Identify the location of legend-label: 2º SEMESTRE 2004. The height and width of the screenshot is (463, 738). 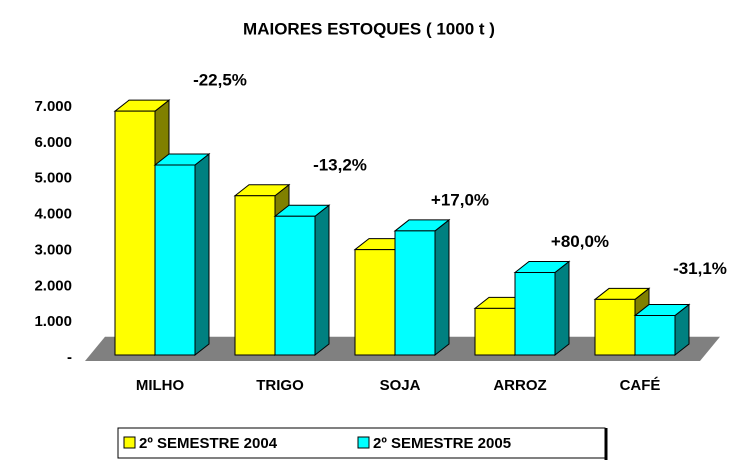
(208, 443).